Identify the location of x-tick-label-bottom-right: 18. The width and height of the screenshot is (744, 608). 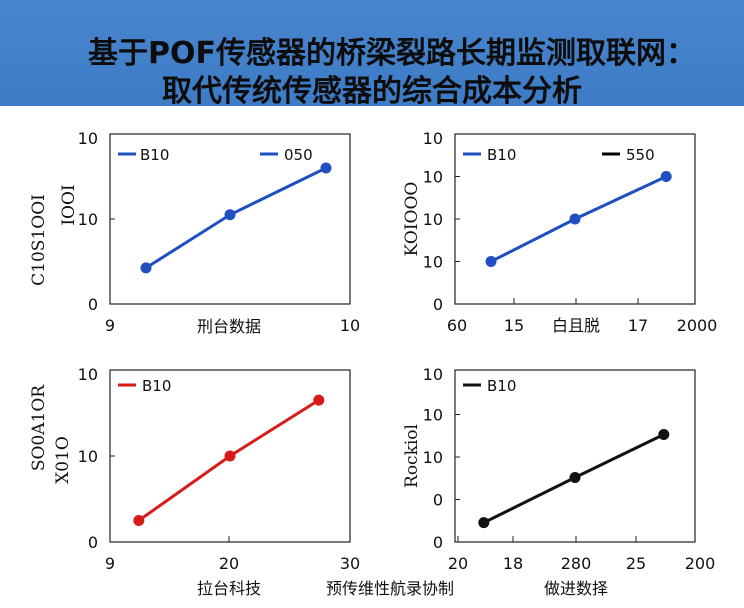
(513, 563).